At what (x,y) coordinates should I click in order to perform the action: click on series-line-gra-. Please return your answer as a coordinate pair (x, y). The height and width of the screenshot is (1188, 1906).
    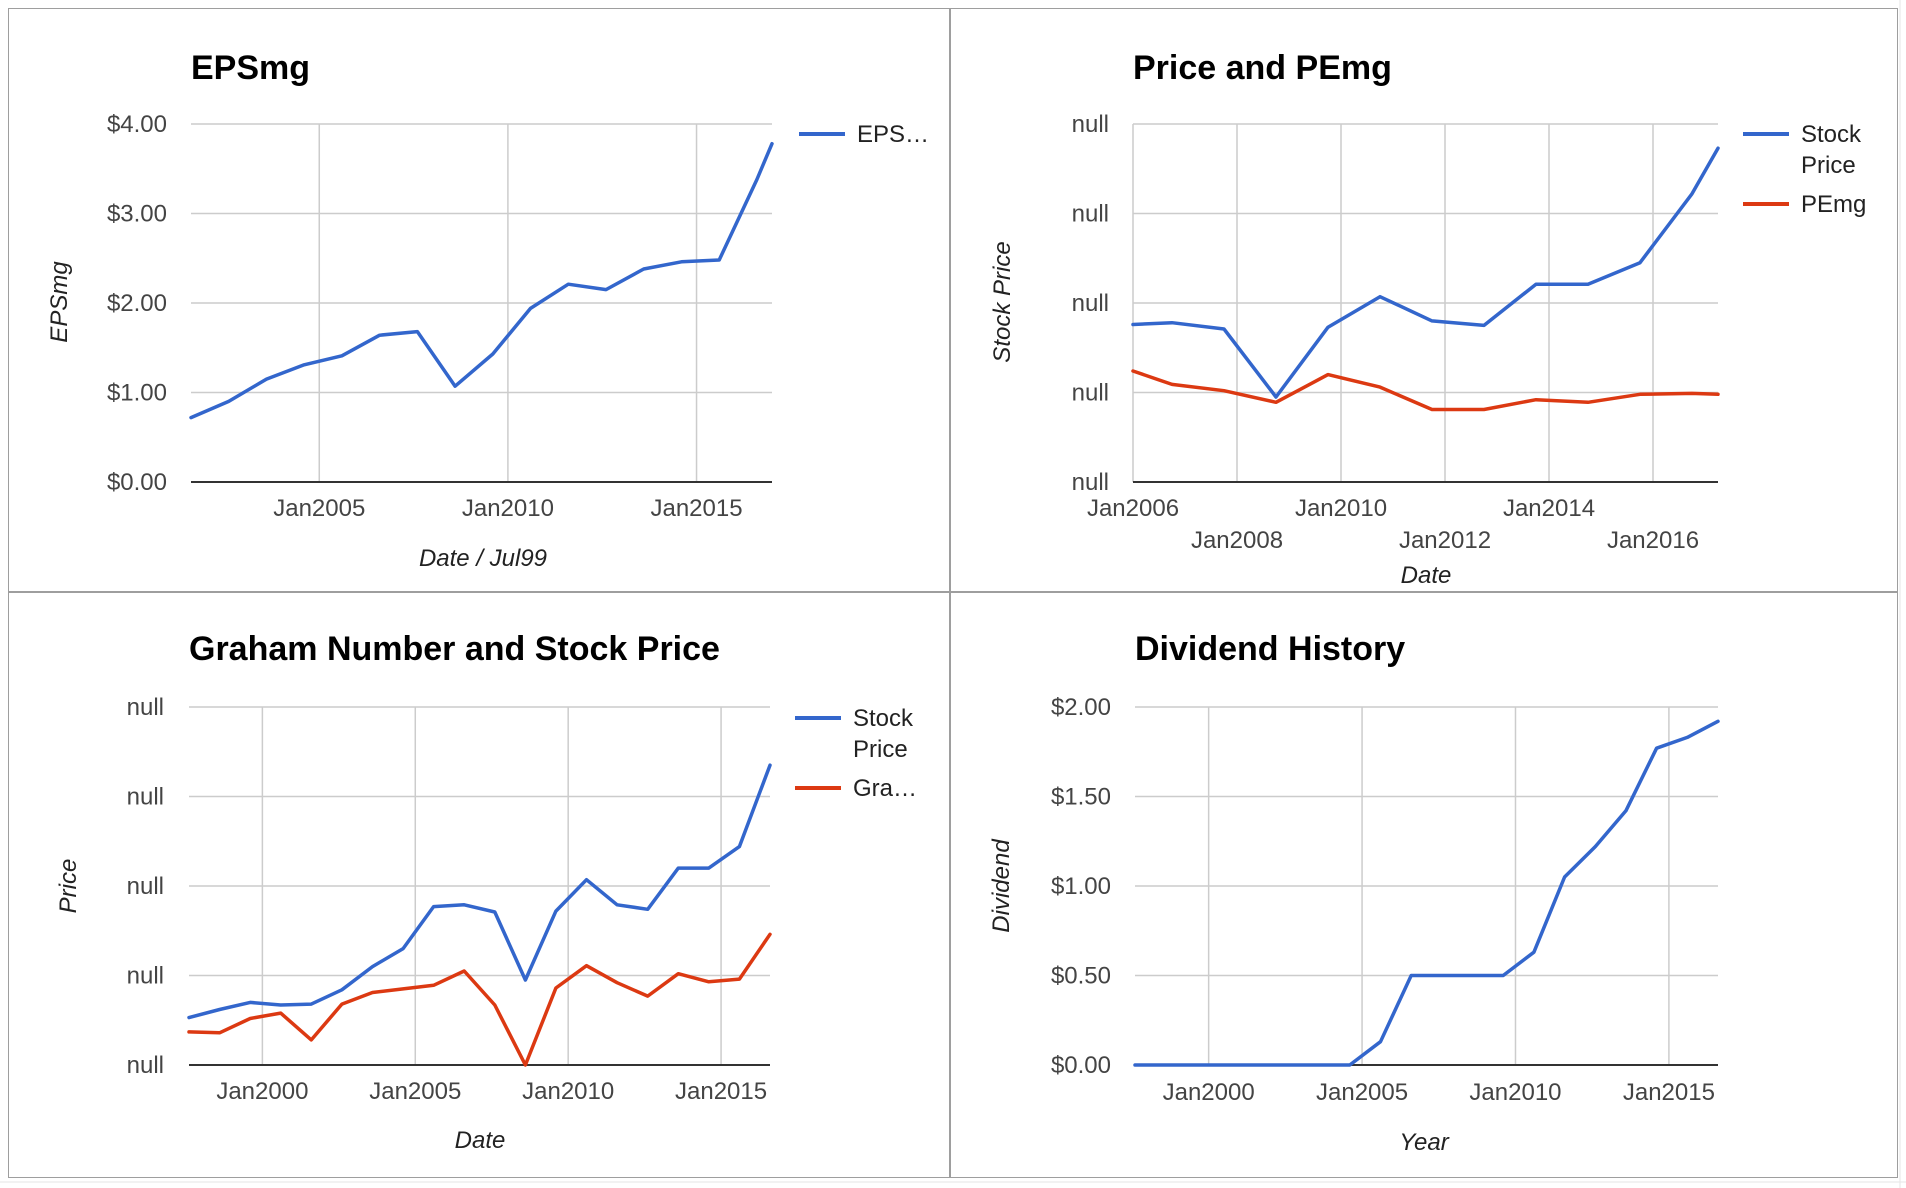
    Looking at the image, I should click on (479, 999).